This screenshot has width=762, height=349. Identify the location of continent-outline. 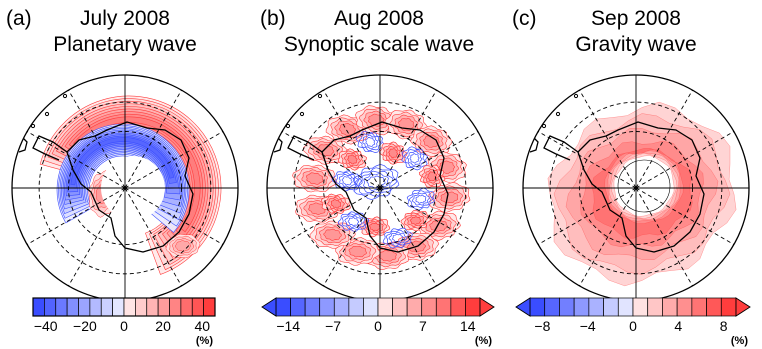
(130, 187).